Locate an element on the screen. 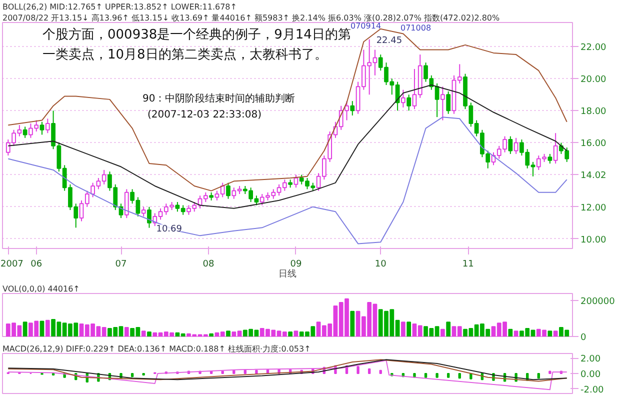 Image resolution: width=617 pixels, height=399 pixels. annotation: (2007-12-03 22:33:08) is located at coordinates (205, 115).